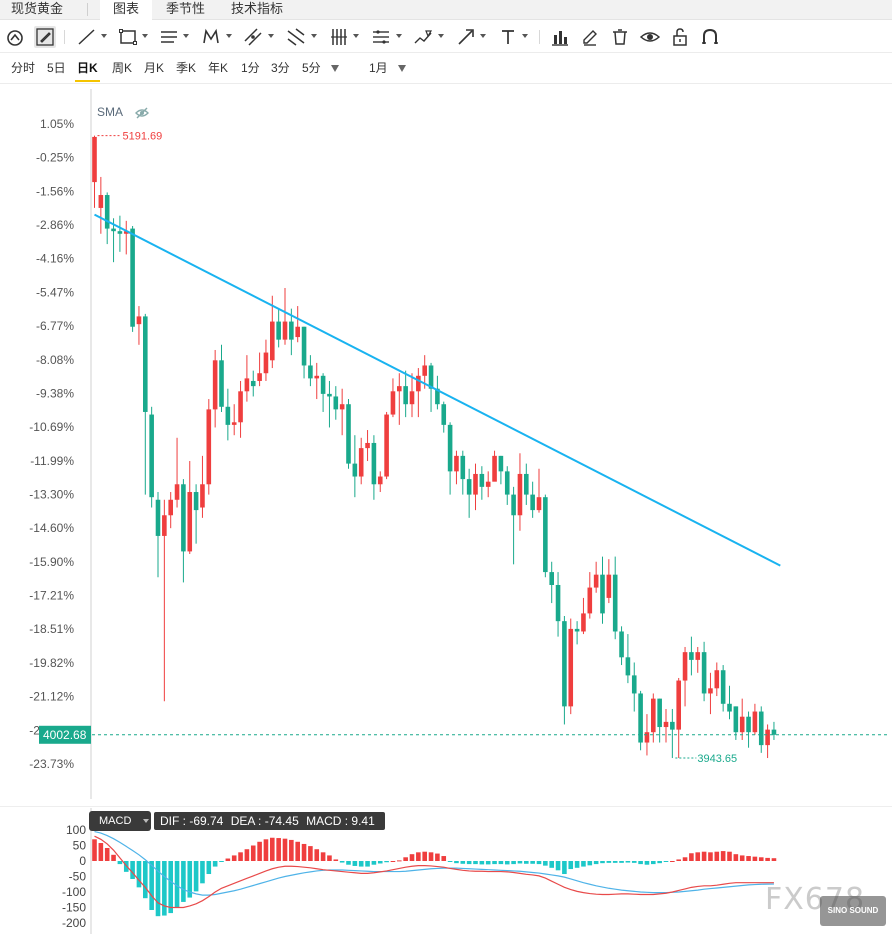 Image resolution: width=892 pixels, height=936 pixels. What do you see at coordinates (51, 596) in the screenshot?
I see `y-tick-label: -17.21%` at bounding box center [51, 596].